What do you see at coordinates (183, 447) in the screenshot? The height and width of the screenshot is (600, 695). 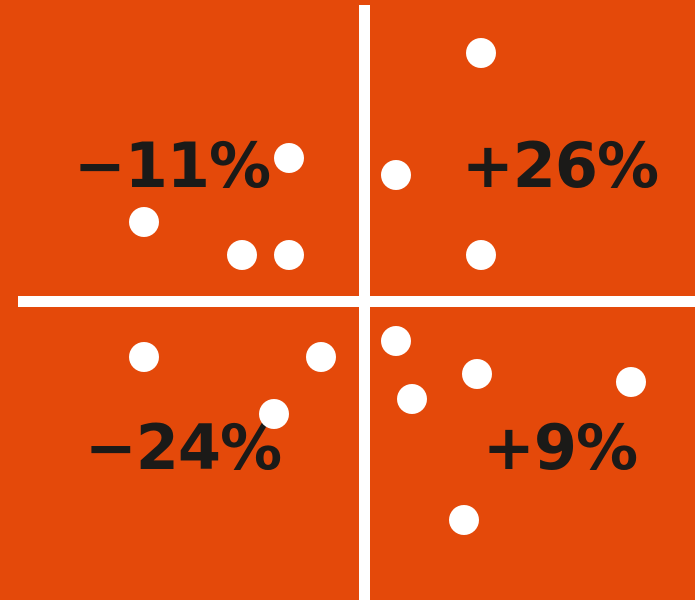 I see `quadrant-label: −24%` at bounding box center [183, 447].